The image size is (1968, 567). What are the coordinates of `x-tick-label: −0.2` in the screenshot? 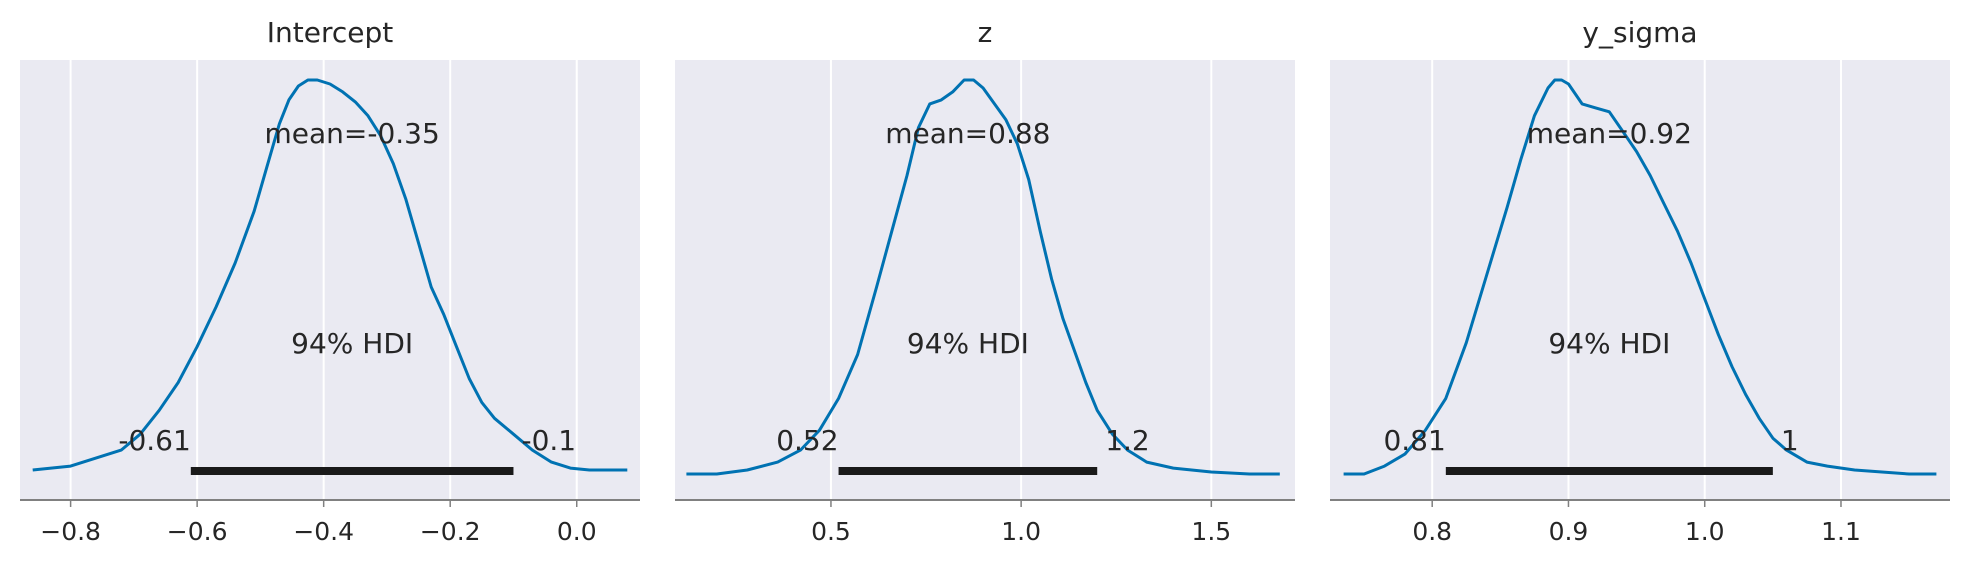 It's located at (450, 531).